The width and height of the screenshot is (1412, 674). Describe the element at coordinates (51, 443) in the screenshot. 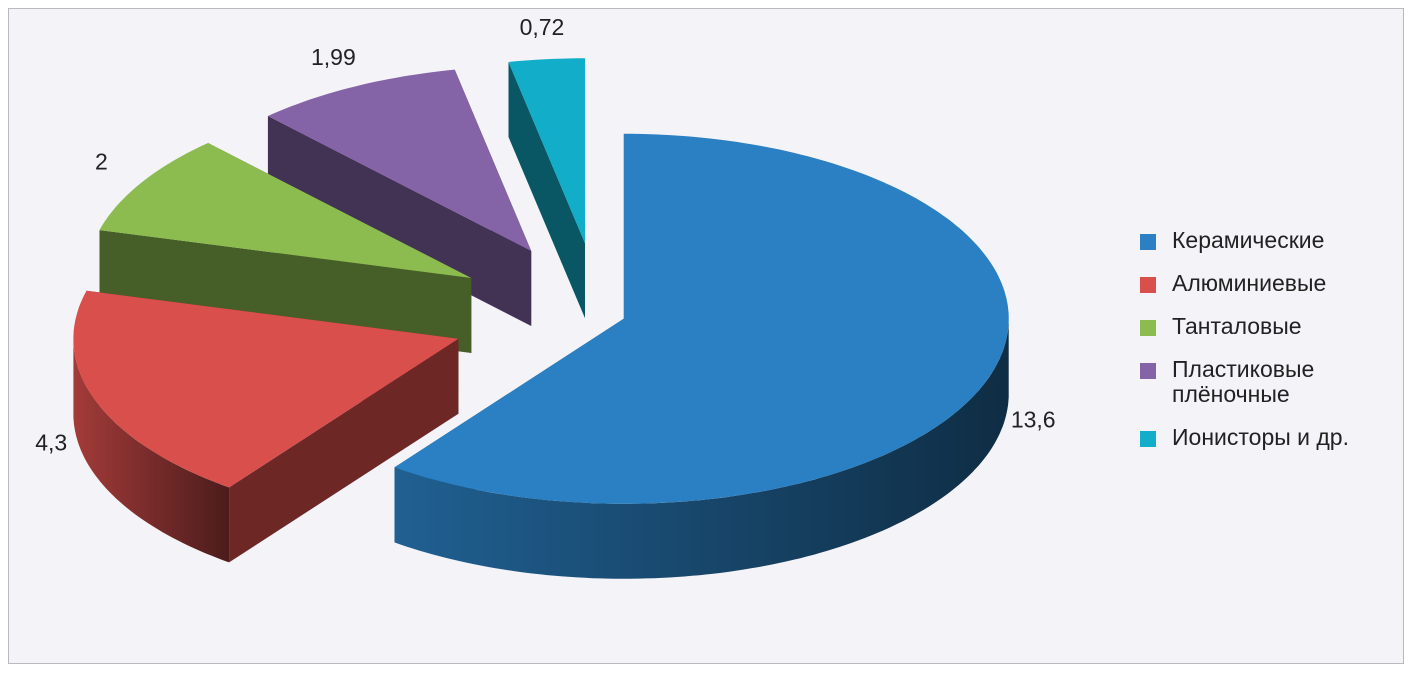

I see `data-label: 4,3` at that location.